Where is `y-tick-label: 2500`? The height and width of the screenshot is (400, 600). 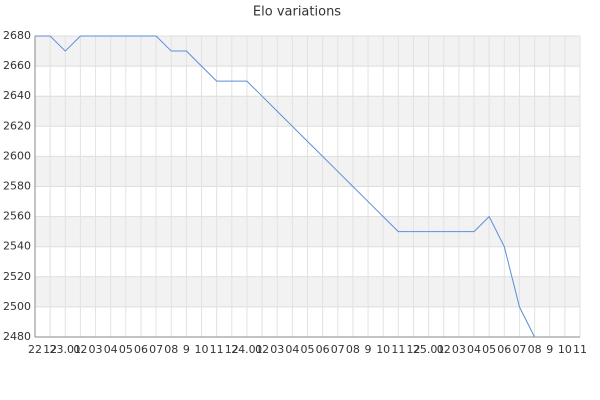 y-tick-label: 2500 is located at coordinates (17, 306).